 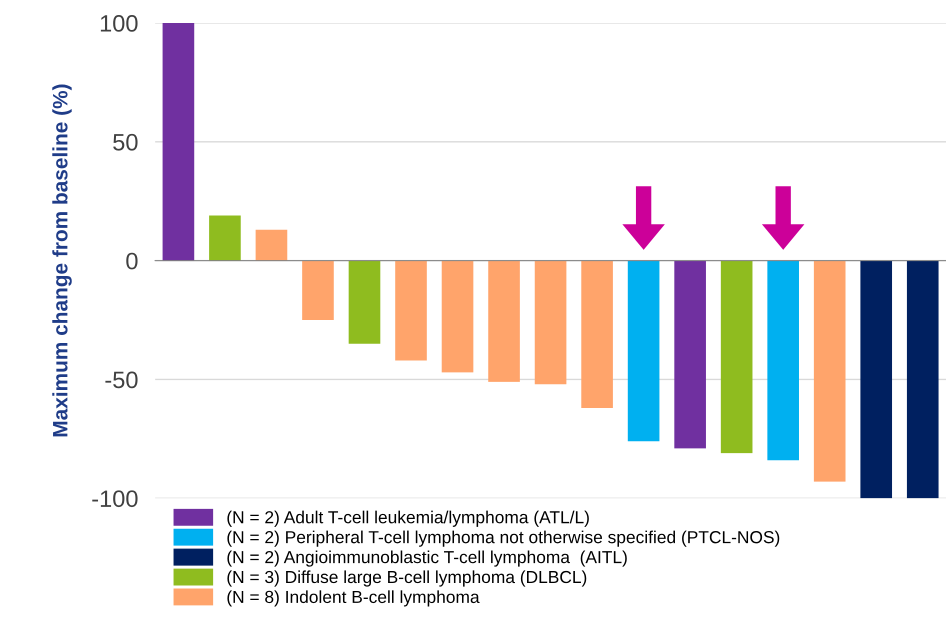 I want to click on legend-label: (N = 8) Indolent B-cell lymphoma, so click(x=353, y=598).